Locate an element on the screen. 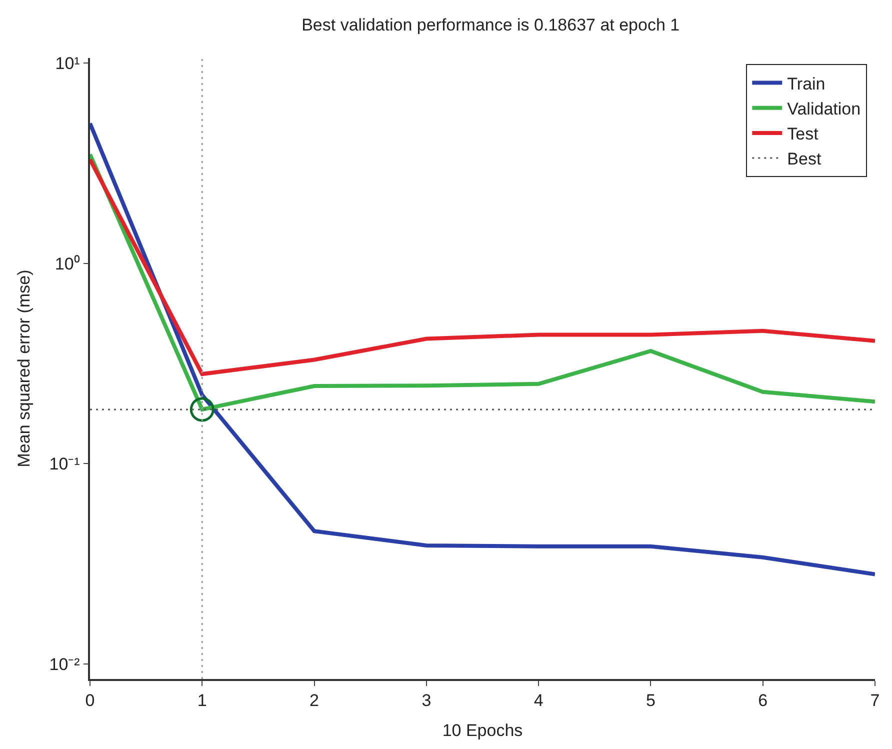 The width and height of the screenshot is (892, 749). y-tick-label: 10⁻¹ is located at coordinates (64, 464).